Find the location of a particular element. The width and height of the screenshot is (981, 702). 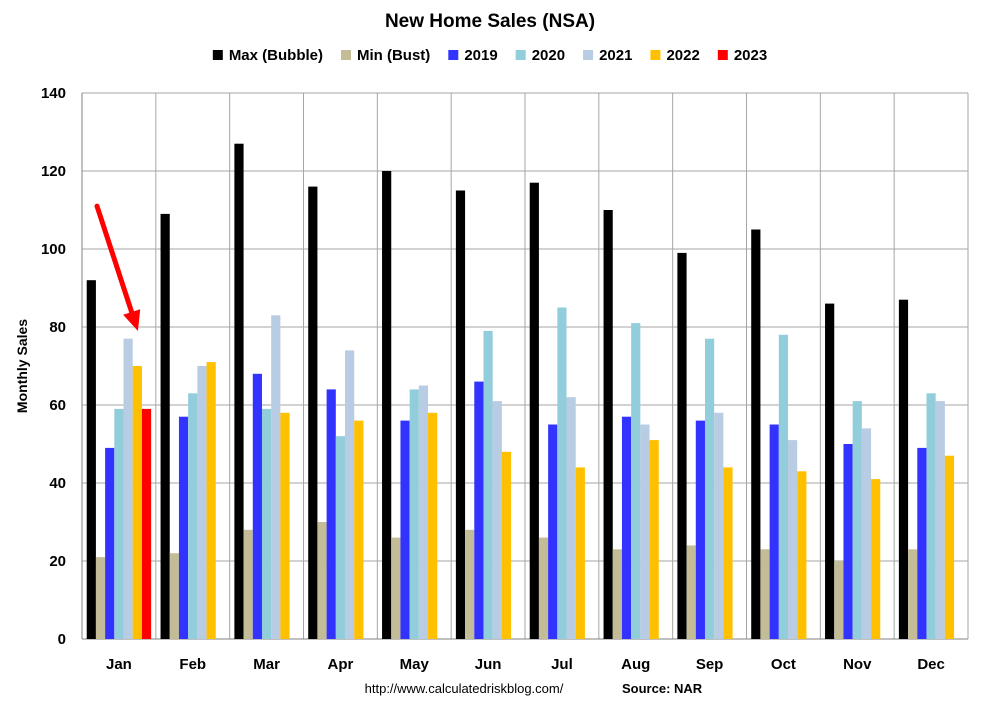

bar-sep-2022 is located at coordinates (728, 553).